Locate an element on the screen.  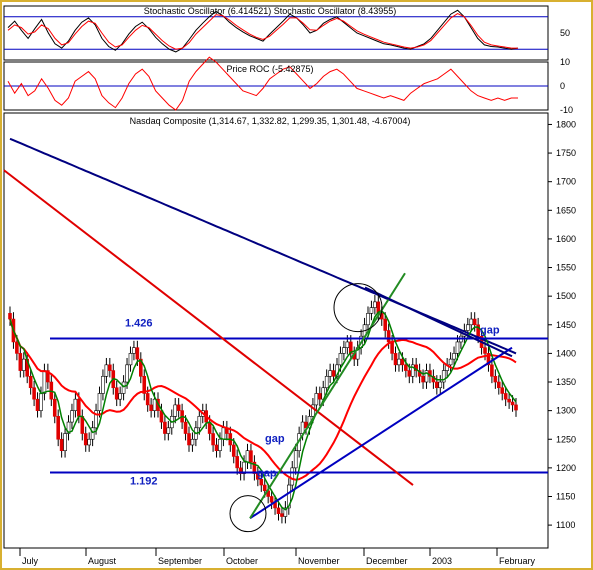
price-tick-label-13: 1750 is located at coordinates (566, 153).